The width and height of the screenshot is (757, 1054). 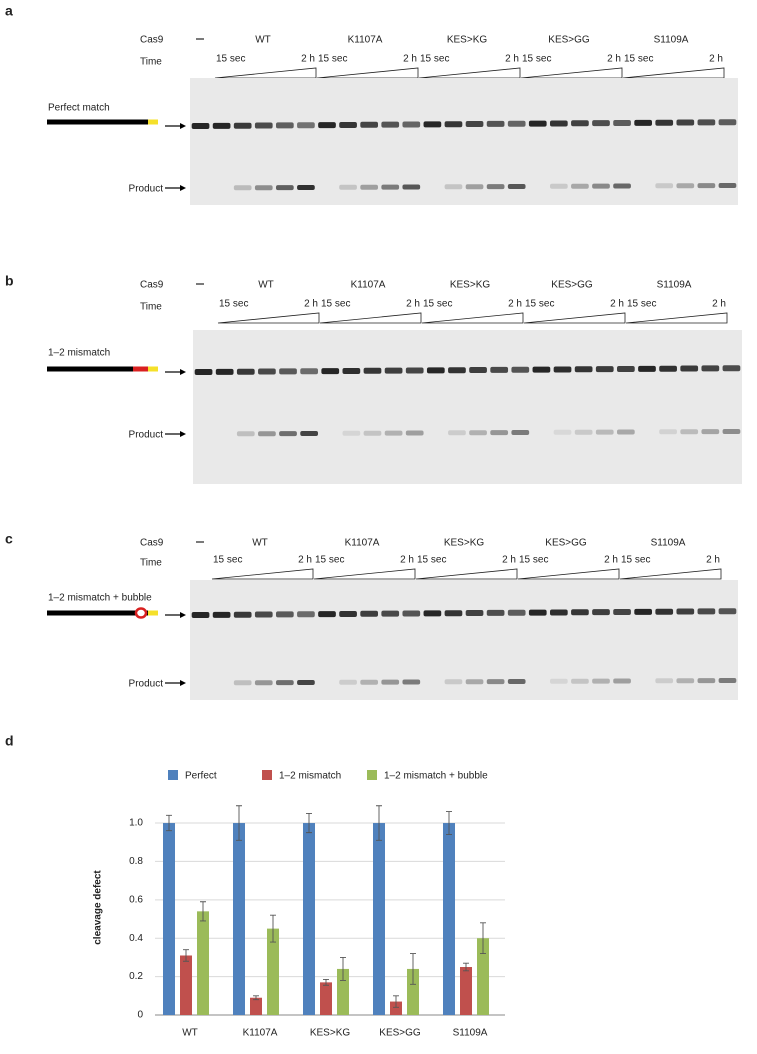 What do you see at coordinates (100, 598) in the screenshot?
I see `substrate-label: 1–2 mismatch + bubble` at bounding box center [100, 598].